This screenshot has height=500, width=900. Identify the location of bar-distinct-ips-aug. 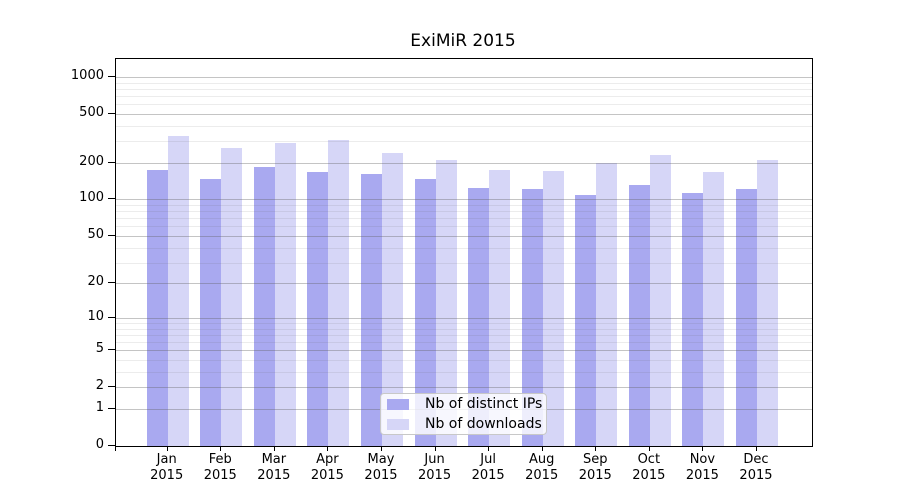
(532, 317).